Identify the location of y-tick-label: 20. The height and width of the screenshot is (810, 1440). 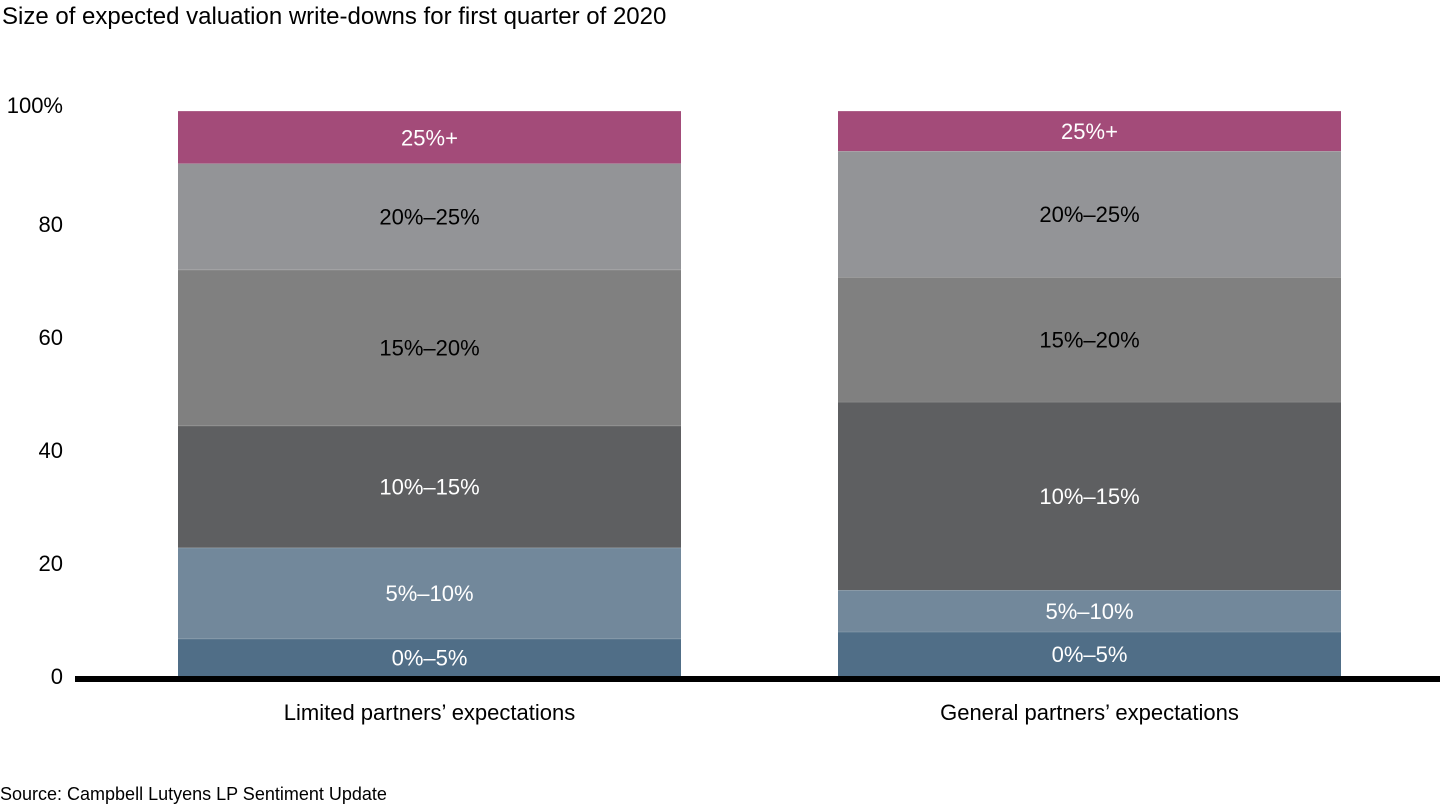
(51, 563).